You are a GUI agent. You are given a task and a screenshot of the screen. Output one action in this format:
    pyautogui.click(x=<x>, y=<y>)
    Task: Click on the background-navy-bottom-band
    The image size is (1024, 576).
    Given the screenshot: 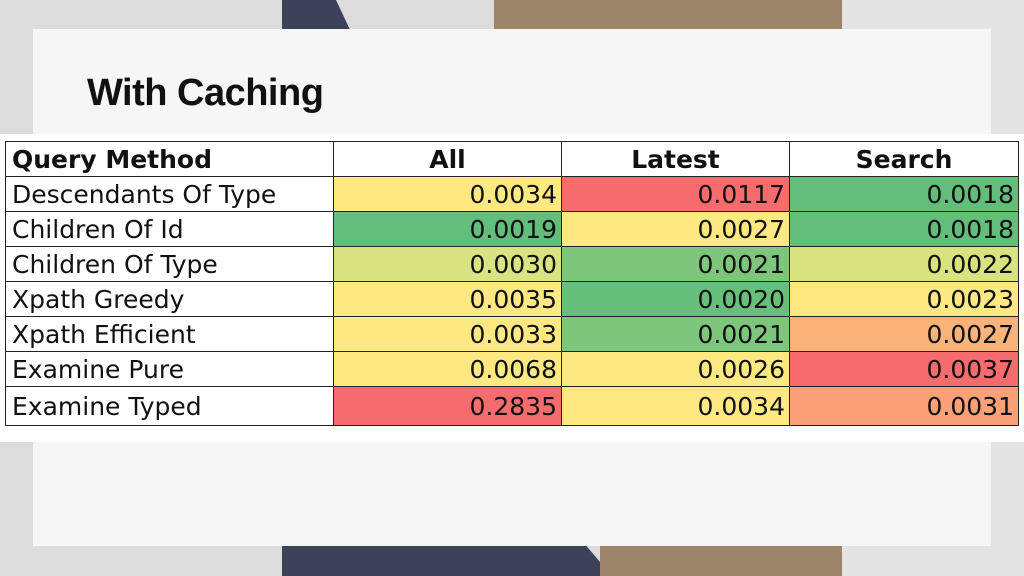 What is the action you would take?
    pyautogui.click(x=447, y=560)
    